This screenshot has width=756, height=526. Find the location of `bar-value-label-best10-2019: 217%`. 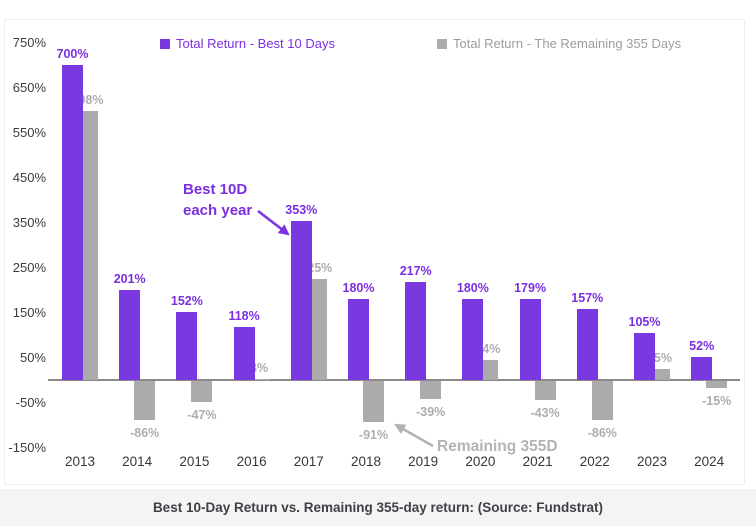

bar-value-label-best10-2019: 217% is located at coordinates (415, 271).